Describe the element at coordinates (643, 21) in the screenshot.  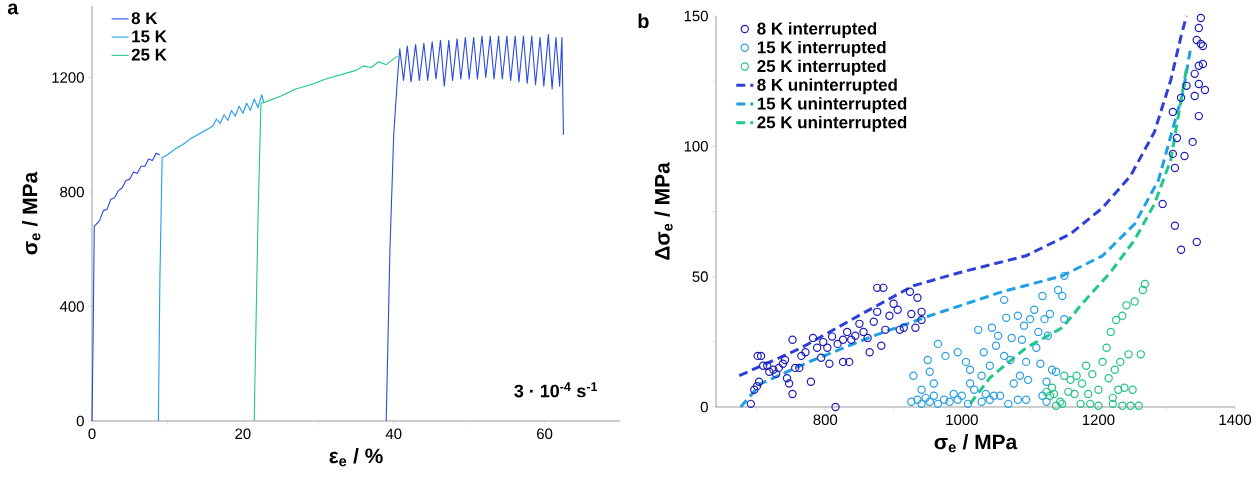
I see `chart-title: b` at that location.